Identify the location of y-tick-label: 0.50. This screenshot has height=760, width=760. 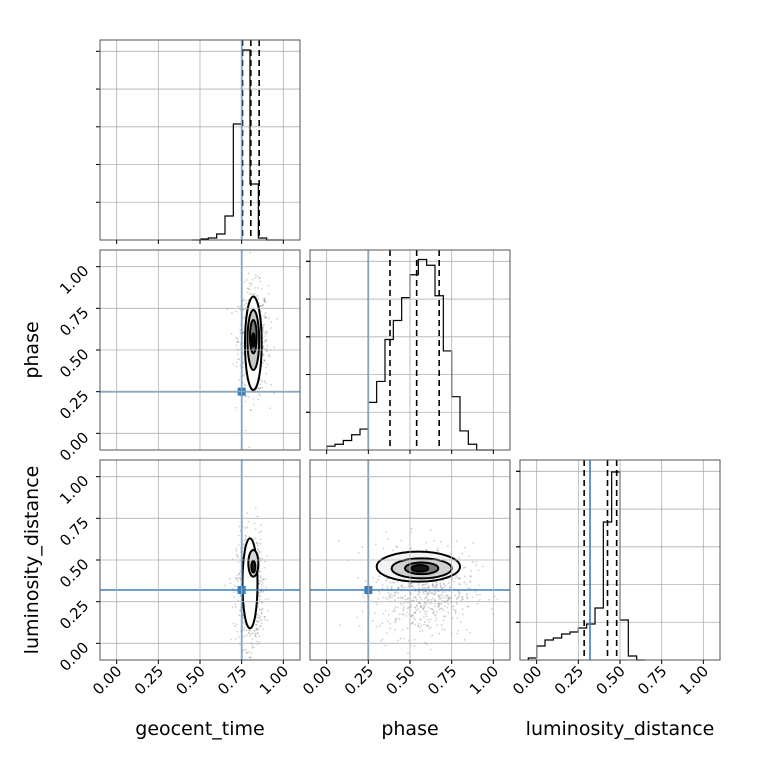
(74, 573).